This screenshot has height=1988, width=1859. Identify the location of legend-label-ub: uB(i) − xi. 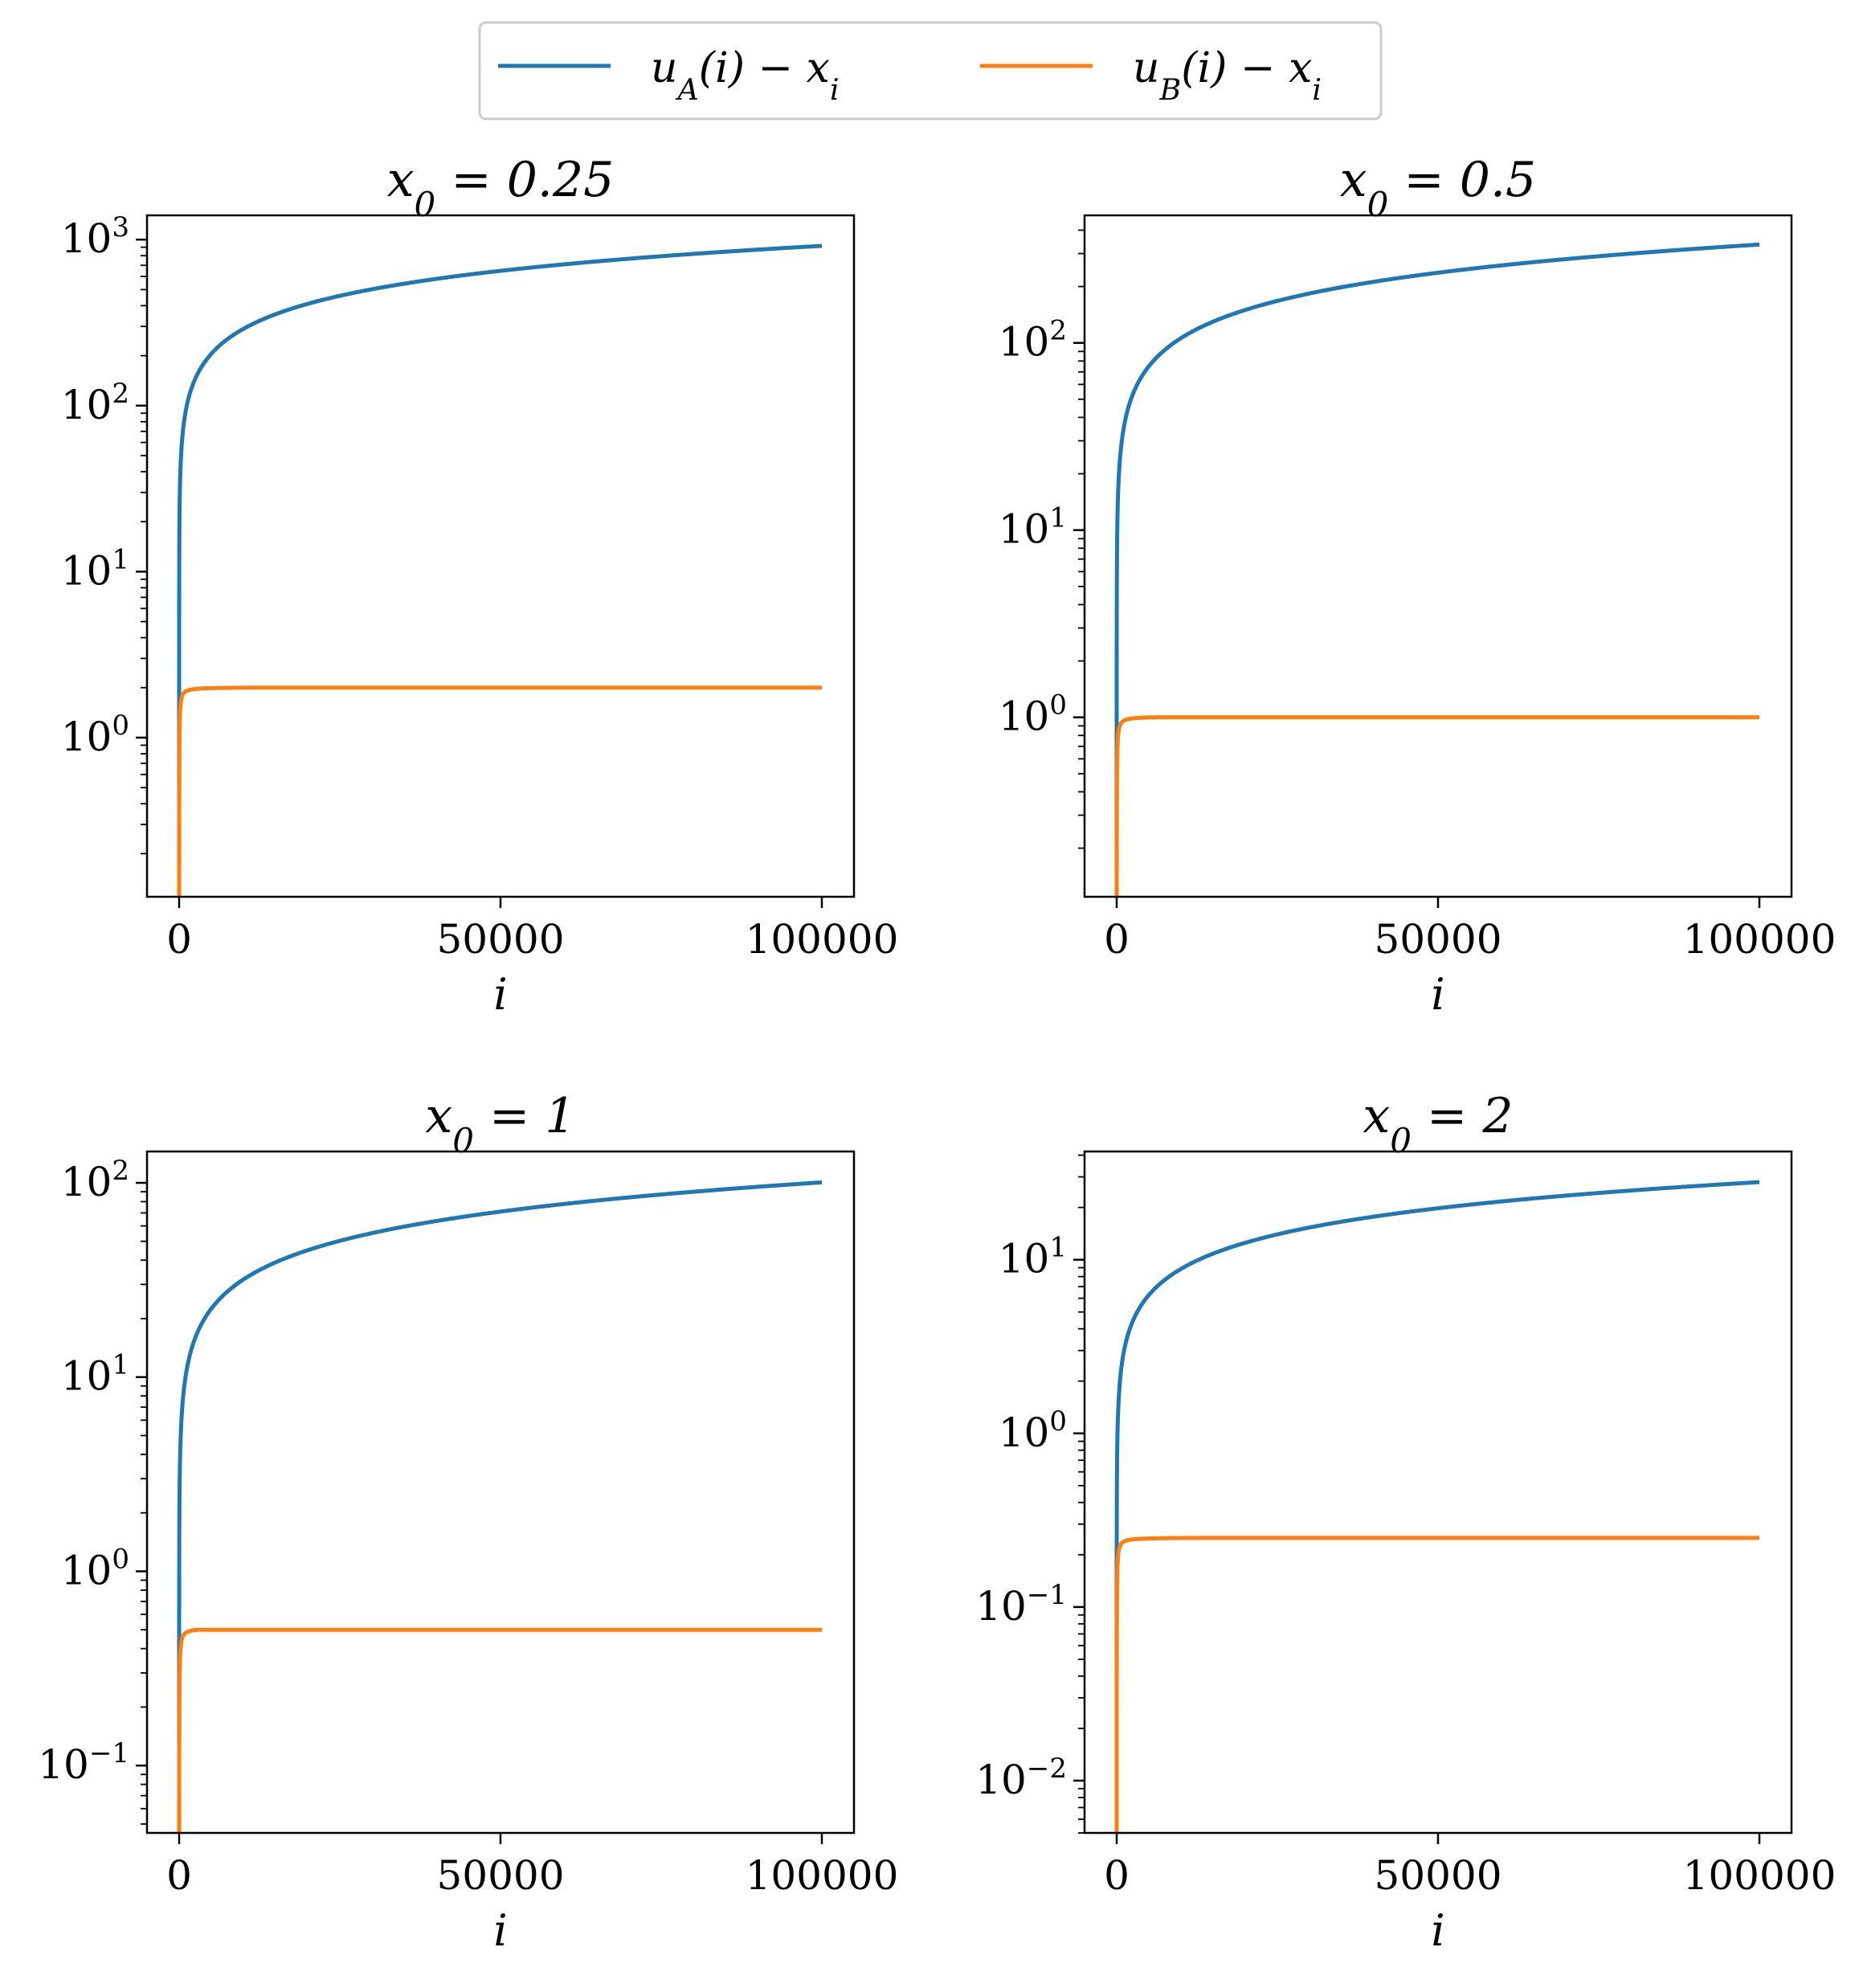
(1227, 75).